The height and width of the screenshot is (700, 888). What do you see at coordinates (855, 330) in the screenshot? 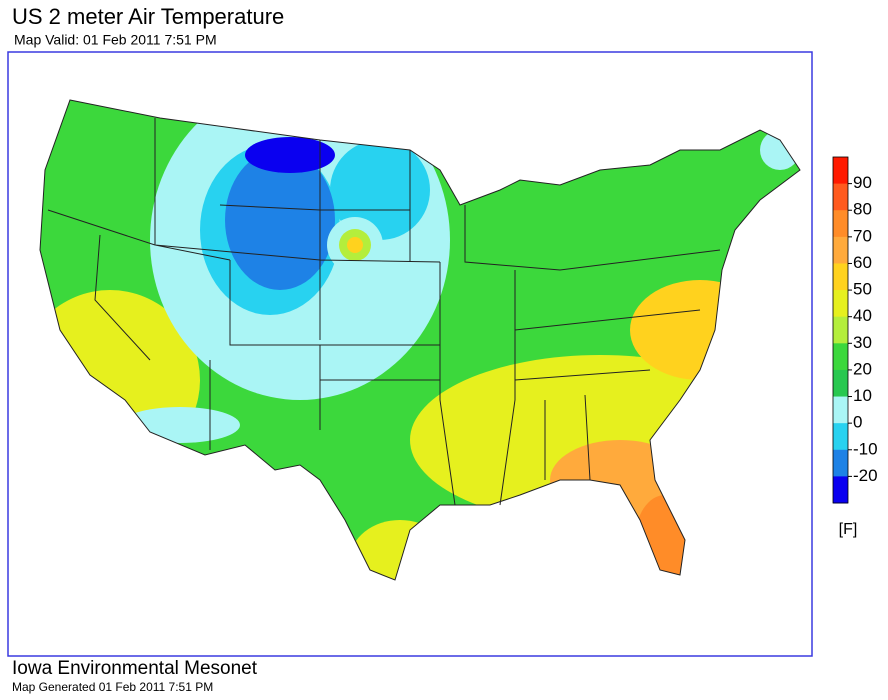
I see `legend: 90 80 70 60 50 40 30 20 10 0 -10 -20` at bounding box center [855, 330].